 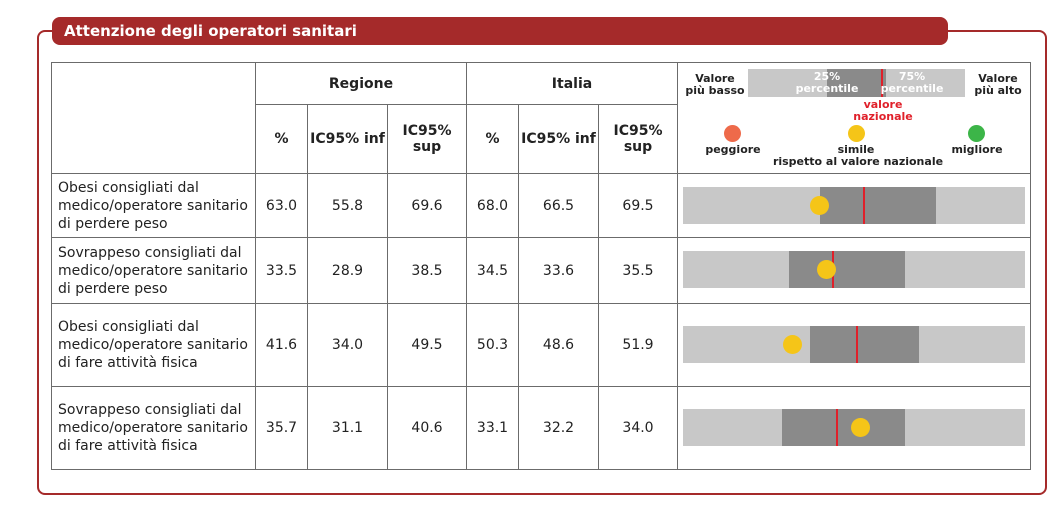 I want to click on header-reg-inf: IC95% inf, so click(x=347, y=139).